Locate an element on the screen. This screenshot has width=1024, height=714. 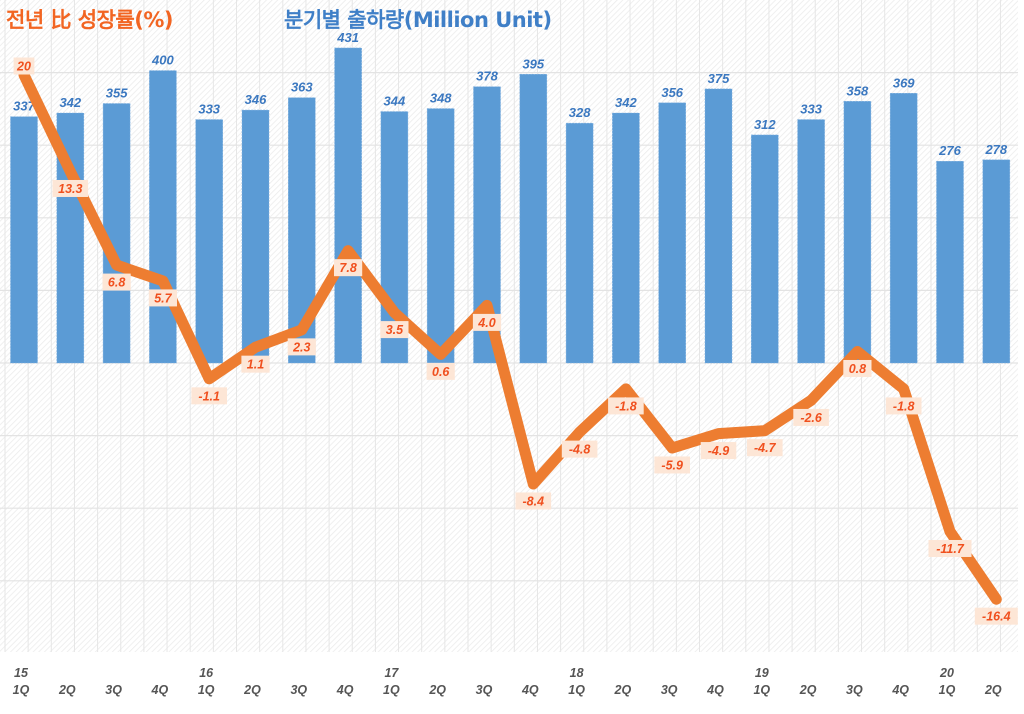
line-label-text: 13.3 is located at coordinates (70, 189).